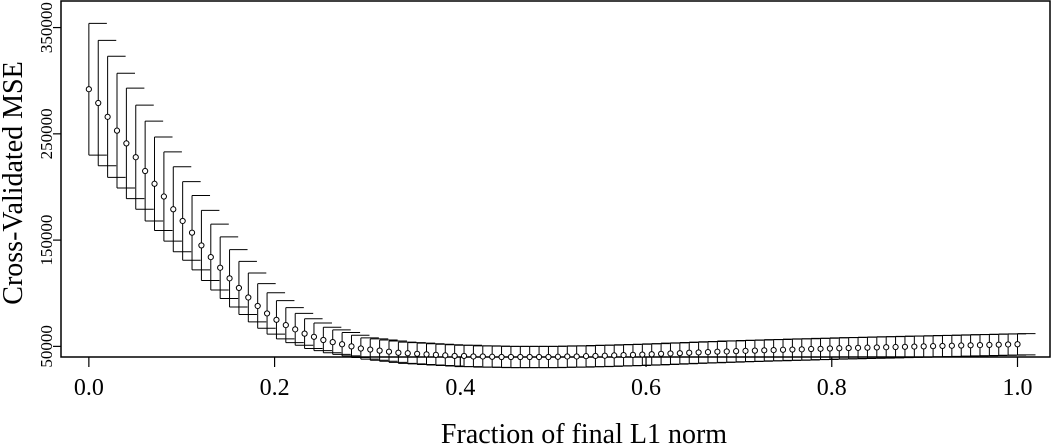 This screenshot has width=1052, height=447. I want to click on y-axis-label: Cross-Validated MSE, so click(14, 182).